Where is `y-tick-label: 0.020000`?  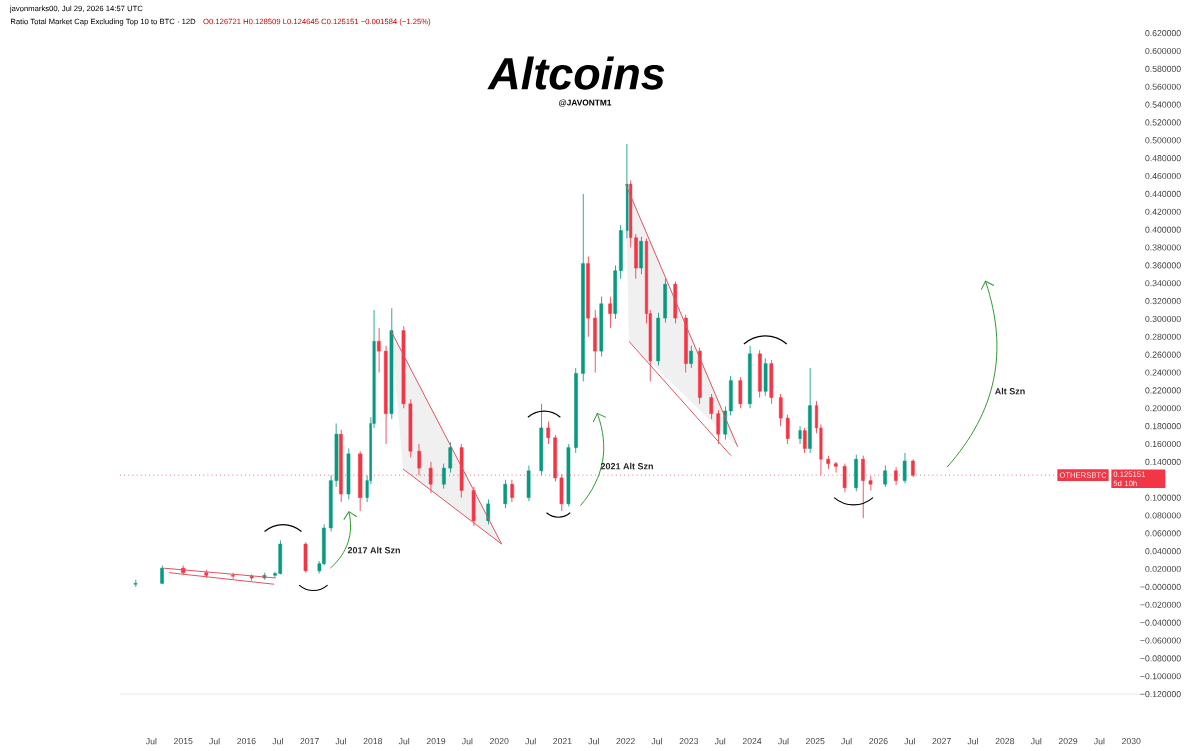 y-tick-label: 0.020000 is located at coordinates (1163, 569).